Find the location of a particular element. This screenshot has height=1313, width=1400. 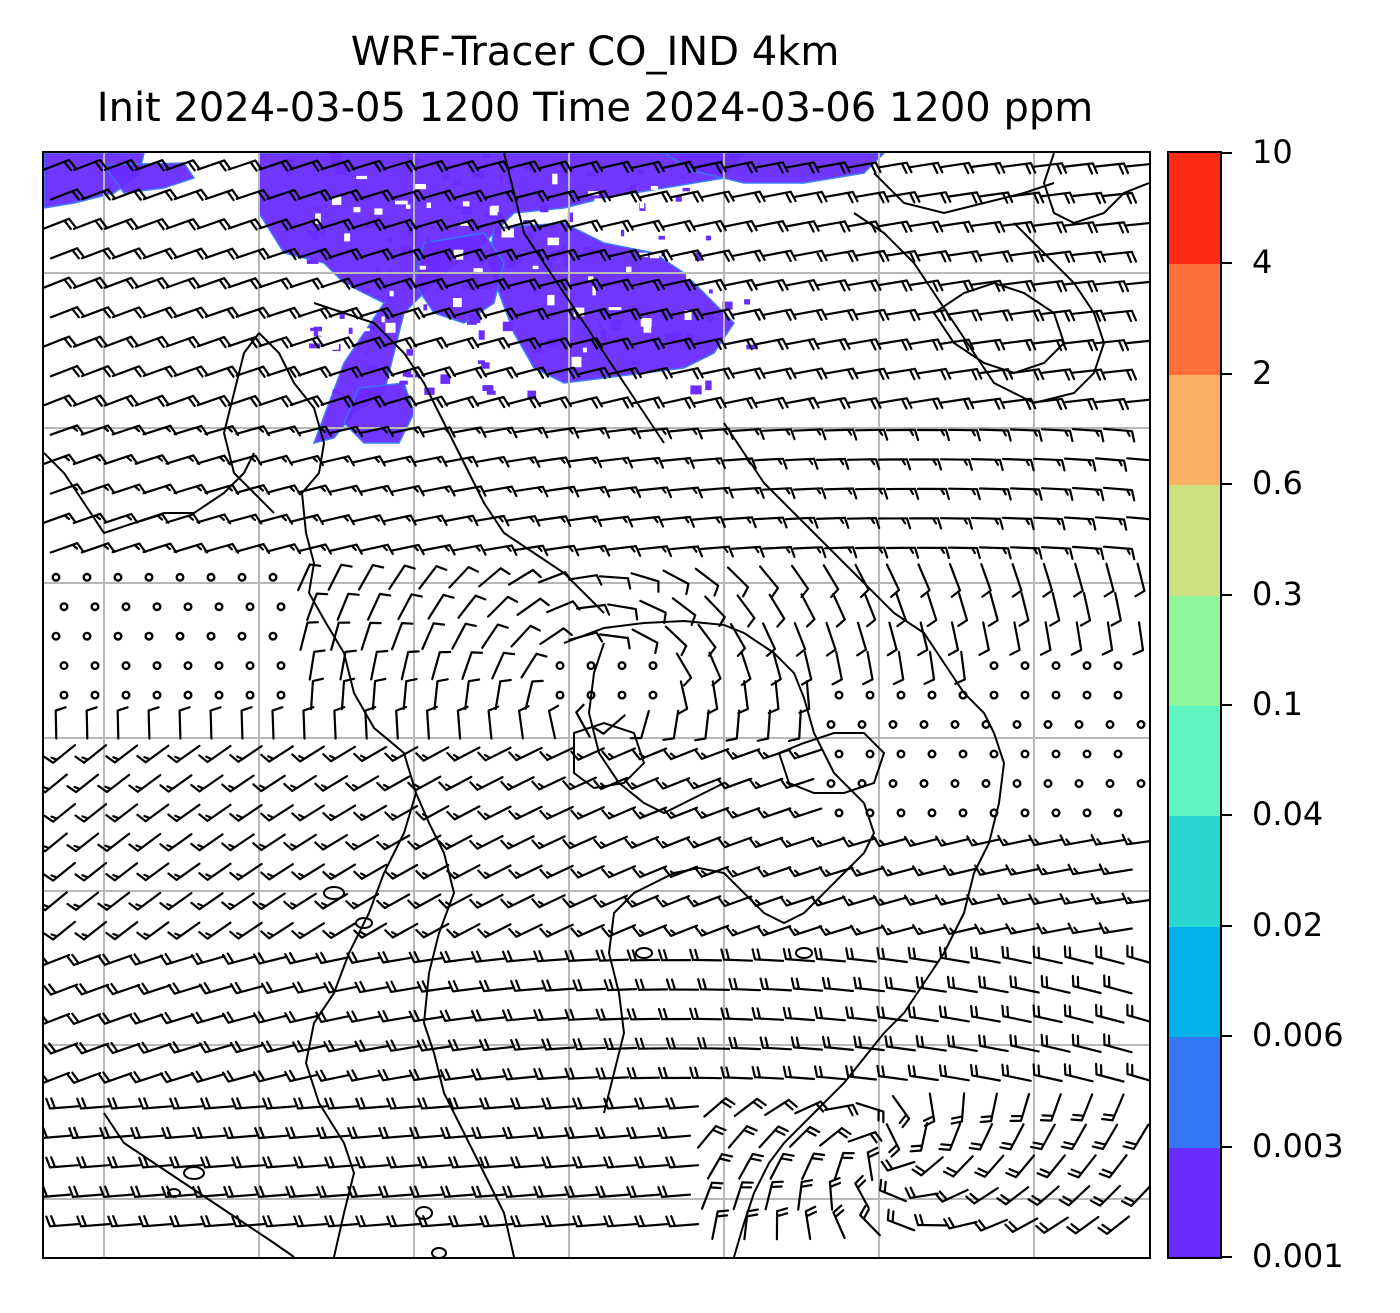

tracer-patch is located at coordinates (611, 303).